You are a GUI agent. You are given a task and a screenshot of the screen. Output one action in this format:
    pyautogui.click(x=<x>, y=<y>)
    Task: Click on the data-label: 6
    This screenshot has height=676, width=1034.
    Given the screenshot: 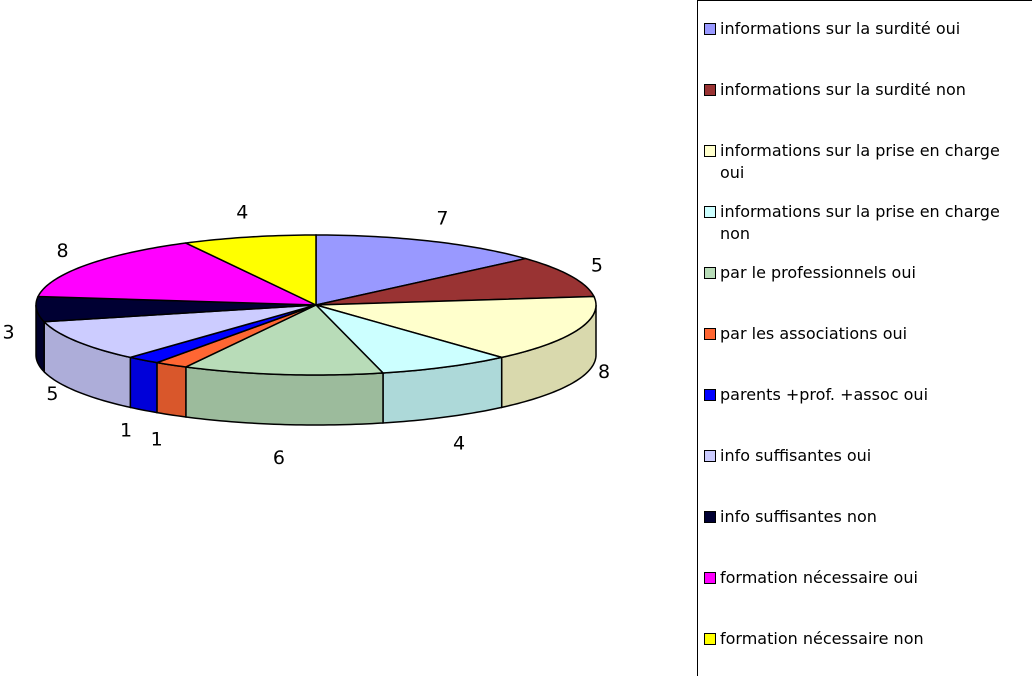 What is the action you would take?
    pyautogui.click(x=279, y=458)
    